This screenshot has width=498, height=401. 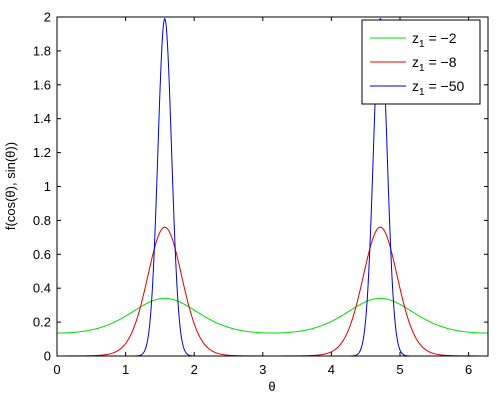 What do you see at coordinates (47, 17) in the screenshot?
I see `y-tick-label: 2` at bounding box center [47, 17].